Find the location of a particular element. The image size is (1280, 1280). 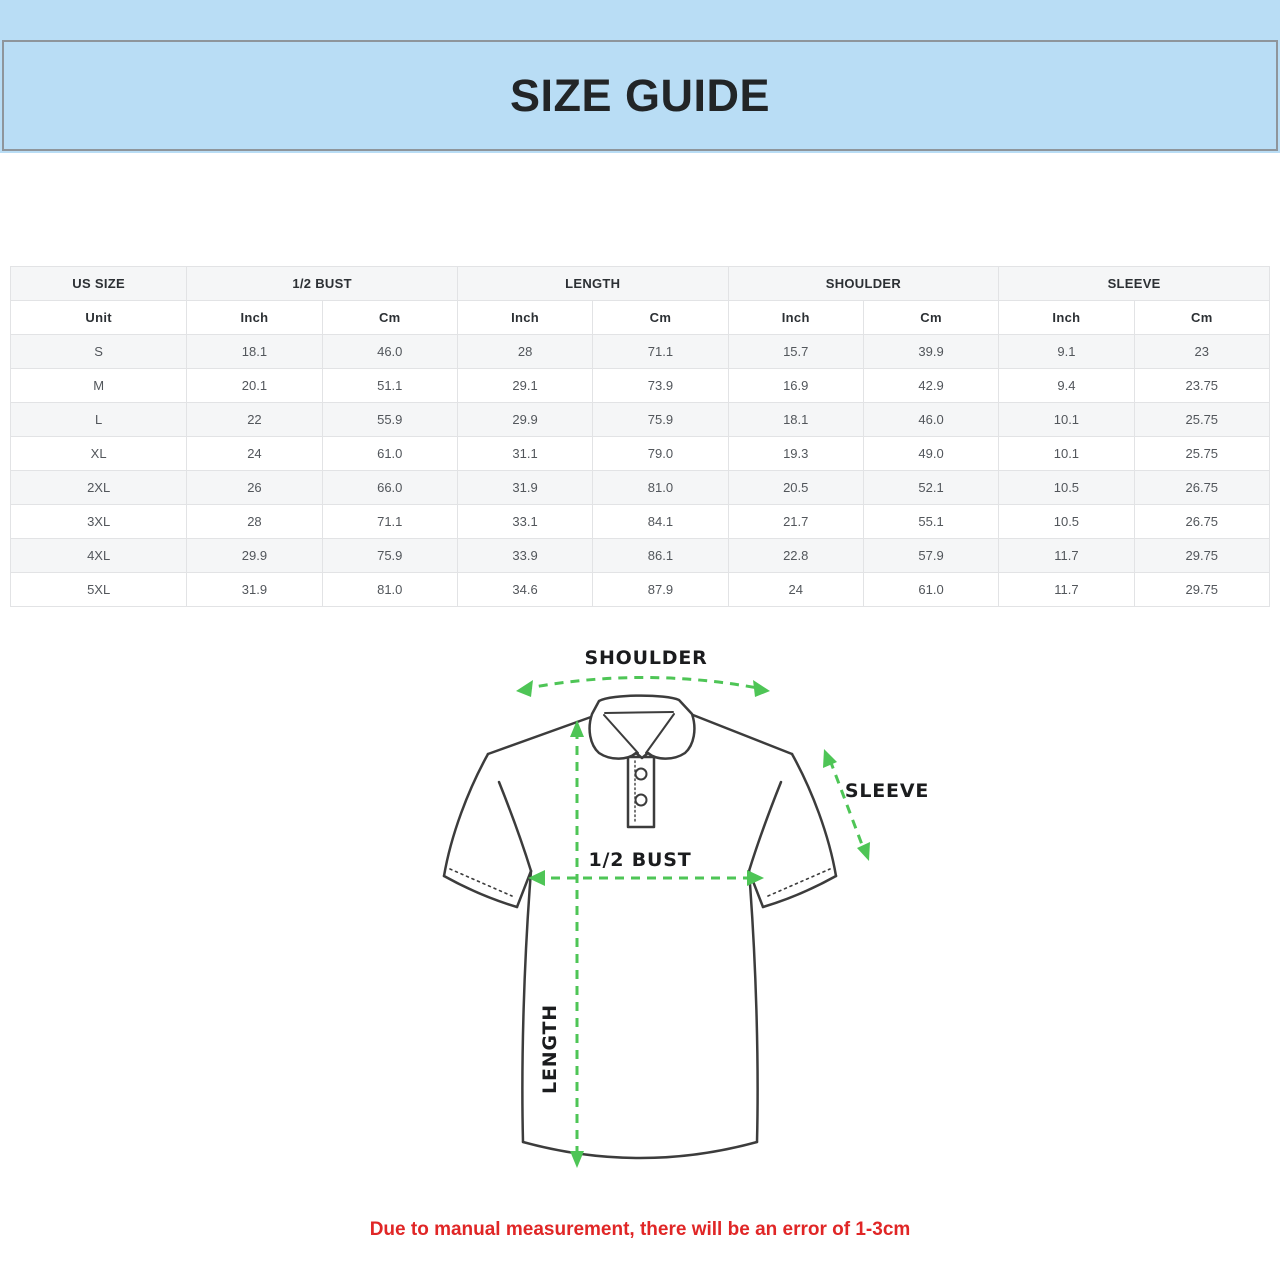

table-row: 5XL 31.9 81.0 34.6 87.9 24 61.0 11.7 29.75 is located at coordinates (640, 589).